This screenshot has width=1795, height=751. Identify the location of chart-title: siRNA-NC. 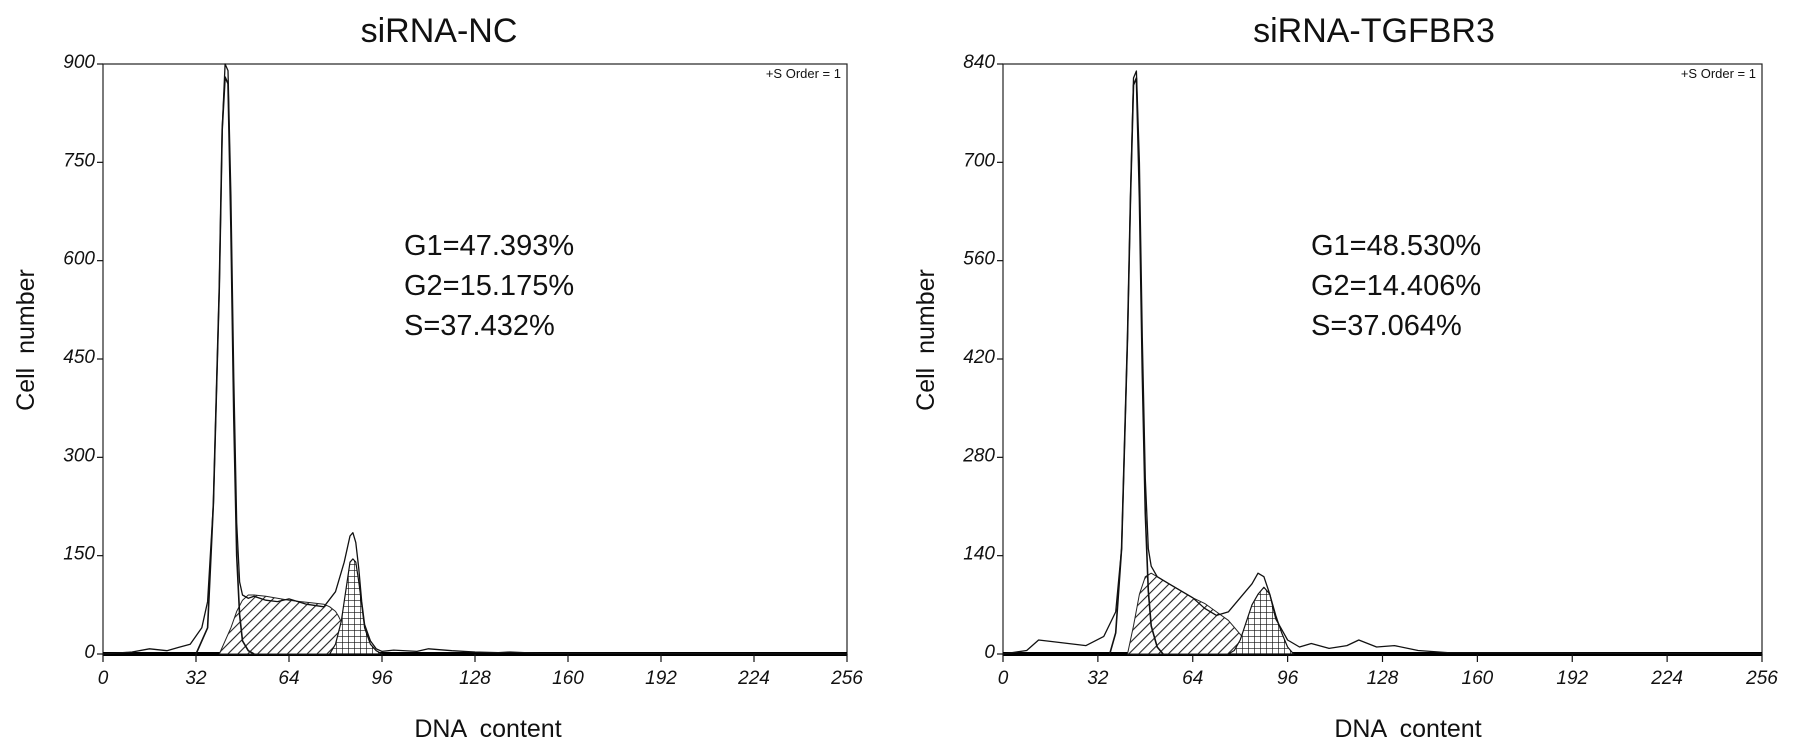
(439, 31).